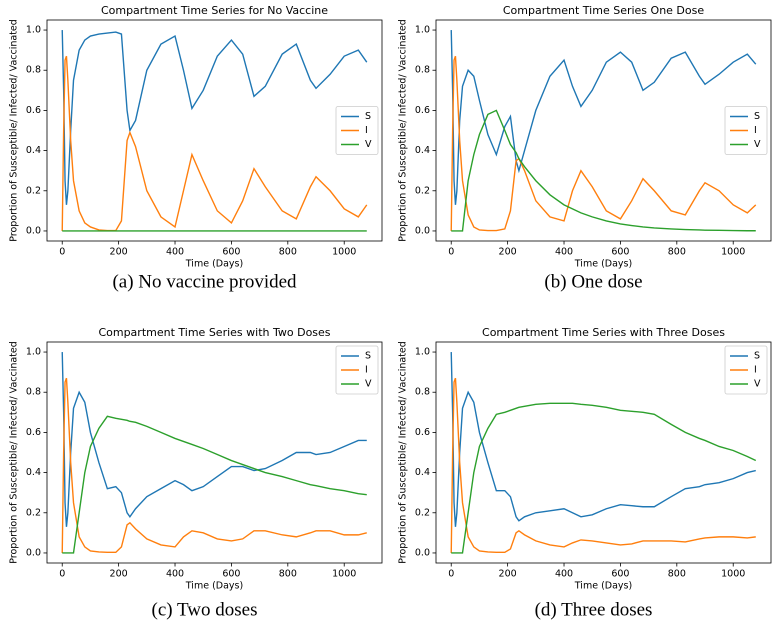 The width and height of the screenshot is (777, 644). Describe the element at coordinates (214, 332) in the screenshot. I see `chart-title: Compartment Time Series with Two Doses` at that location.